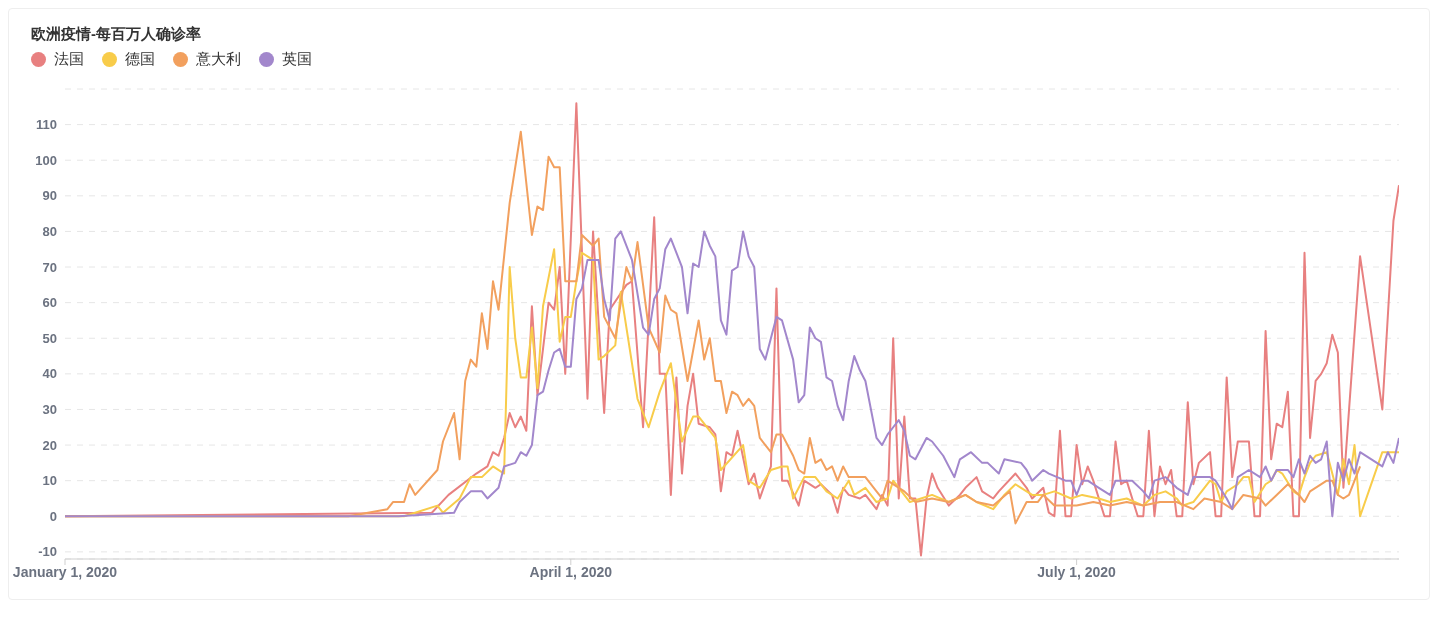  I want to click on legend-label: 德国, so click(139, 59).